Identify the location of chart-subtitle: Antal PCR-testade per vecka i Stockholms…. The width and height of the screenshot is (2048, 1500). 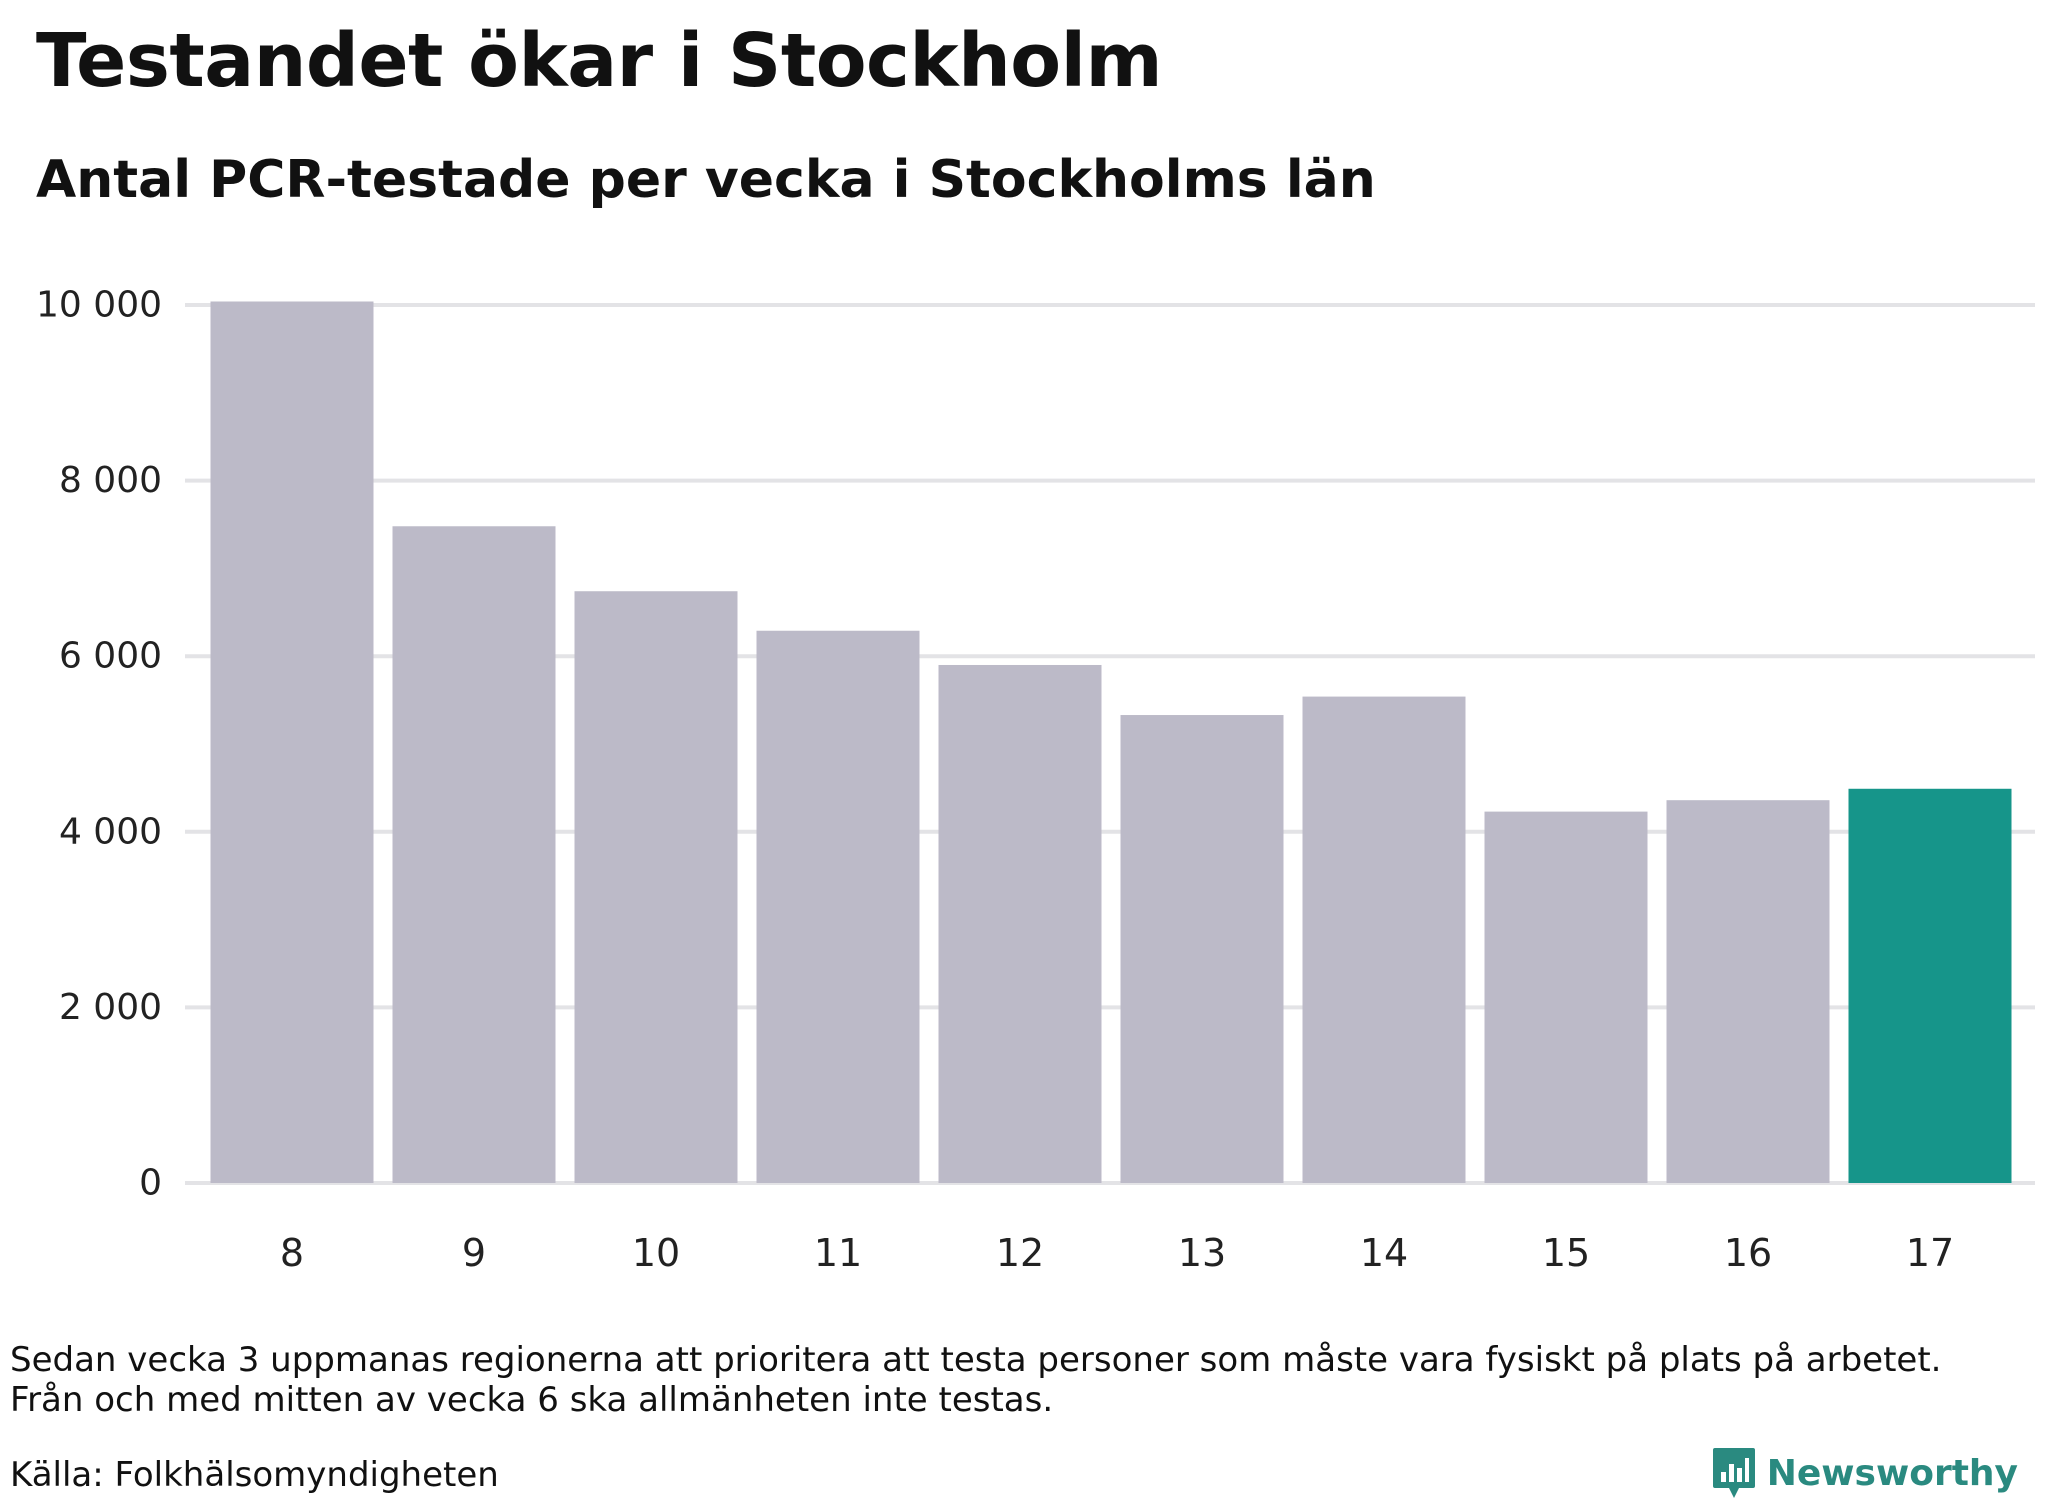
(706, 180).